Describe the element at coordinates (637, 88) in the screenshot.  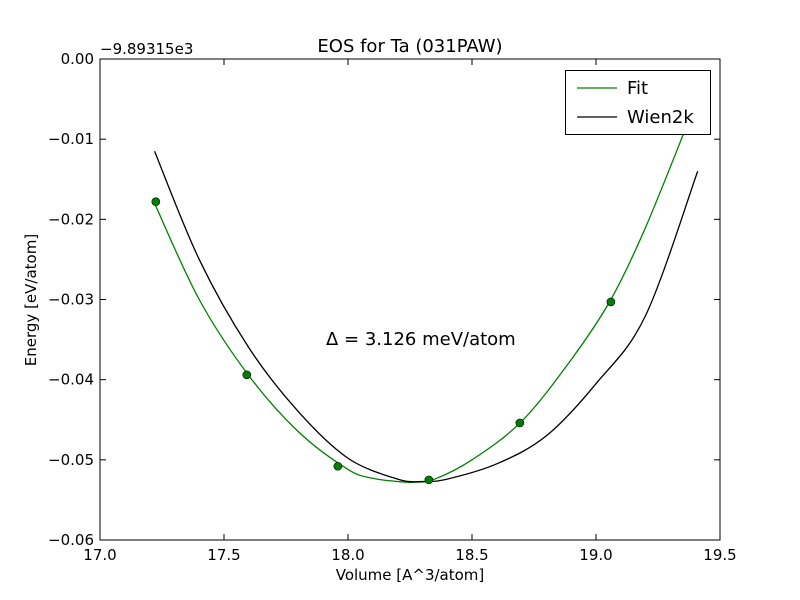
I see `legend-label-fit: Fit` at that location.